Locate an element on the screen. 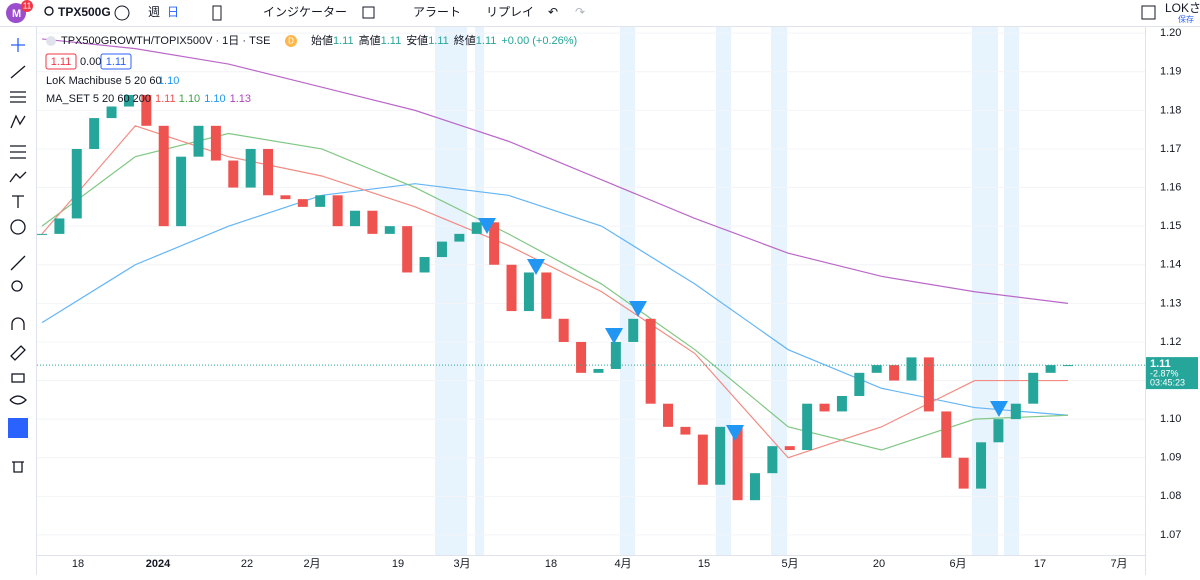  last-price: 1.11 is located at coordinates (1160, 364).